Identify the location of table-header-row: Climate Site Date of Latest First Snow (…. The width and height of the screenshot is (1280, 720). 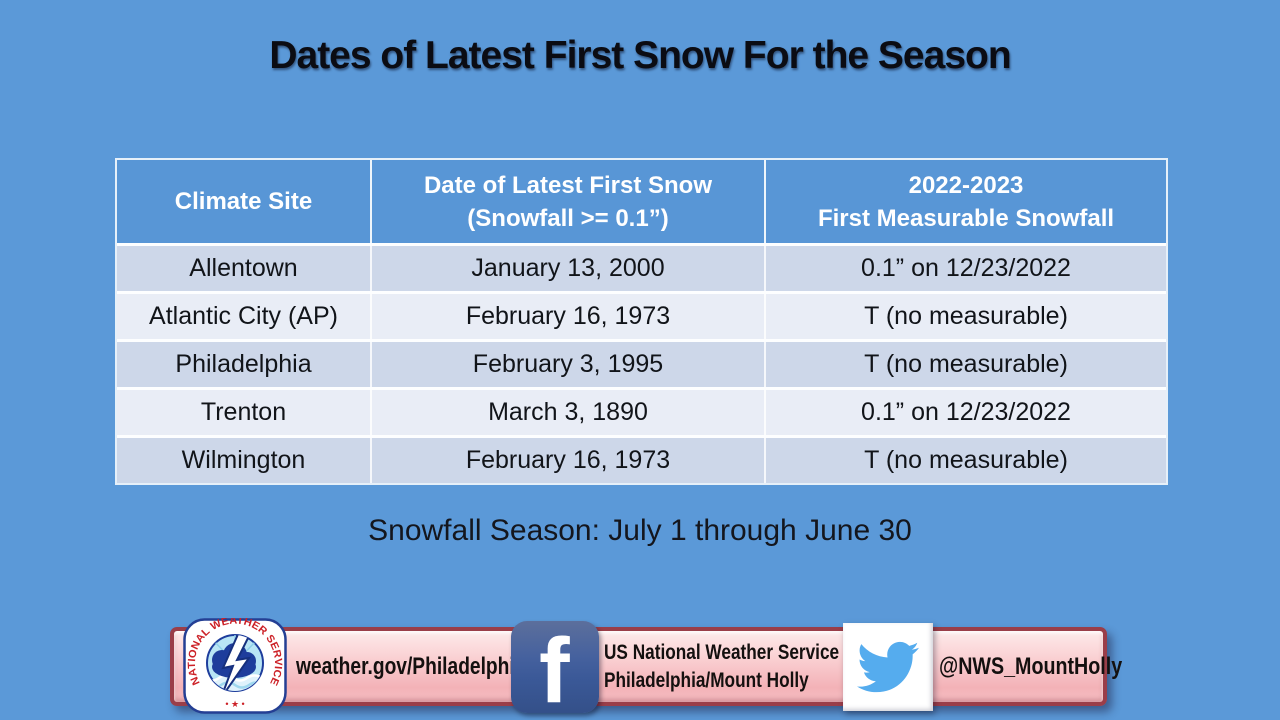
(641, 201).